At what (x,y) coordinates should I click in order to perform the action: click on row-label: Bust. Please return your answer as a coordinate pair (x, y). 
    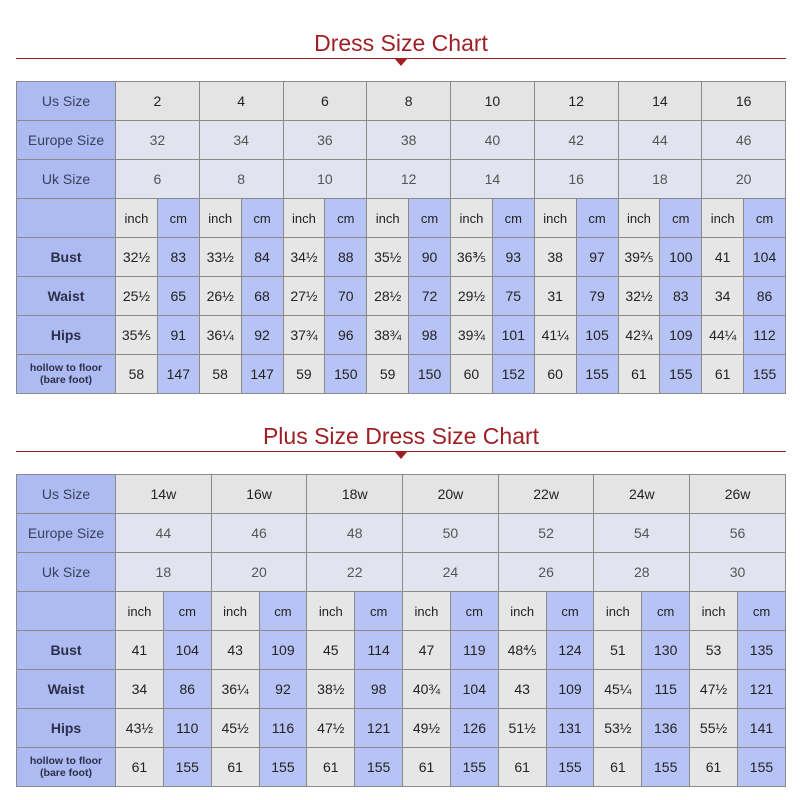
    Looking at the image, I should click on (66, 650).